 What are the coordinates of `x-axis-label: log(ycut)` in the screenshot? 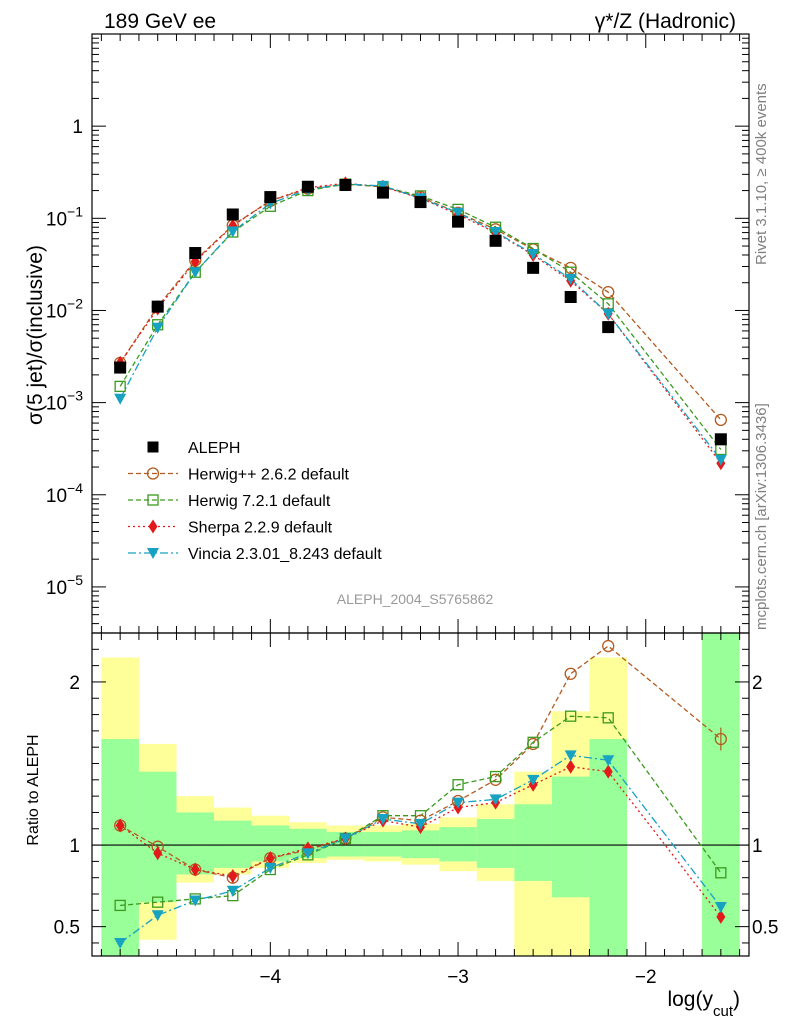 It's located at (703, 1004).